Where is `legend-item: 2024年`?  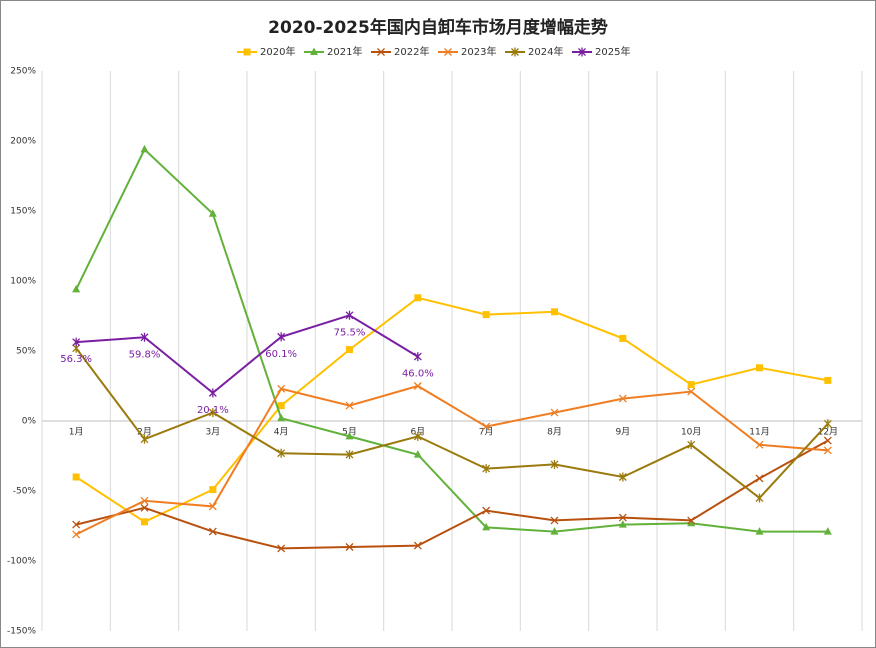
legend-item: 2024年 is located at coordinates (534, 51).